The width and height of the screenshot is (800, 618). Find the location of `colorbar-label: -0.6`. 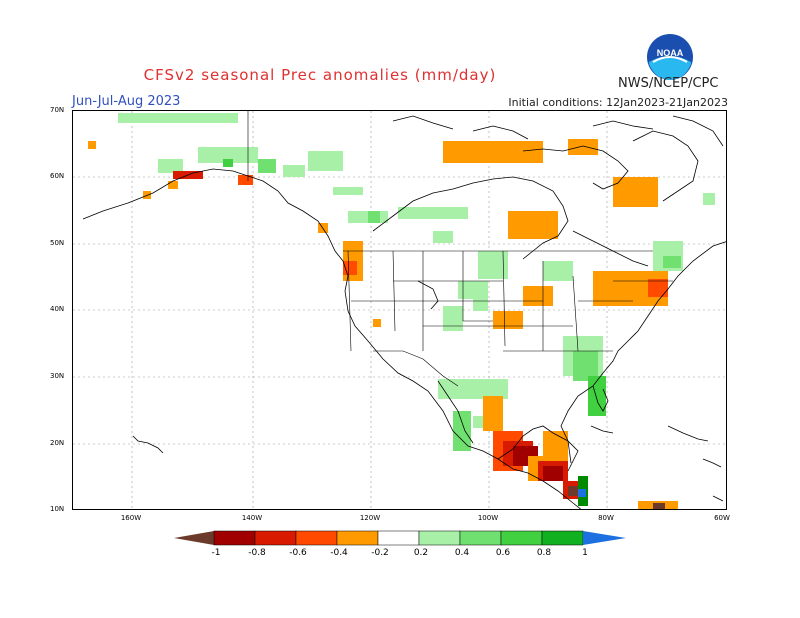

colorbar-label: -0.6 is located at coordinates (298, 553).